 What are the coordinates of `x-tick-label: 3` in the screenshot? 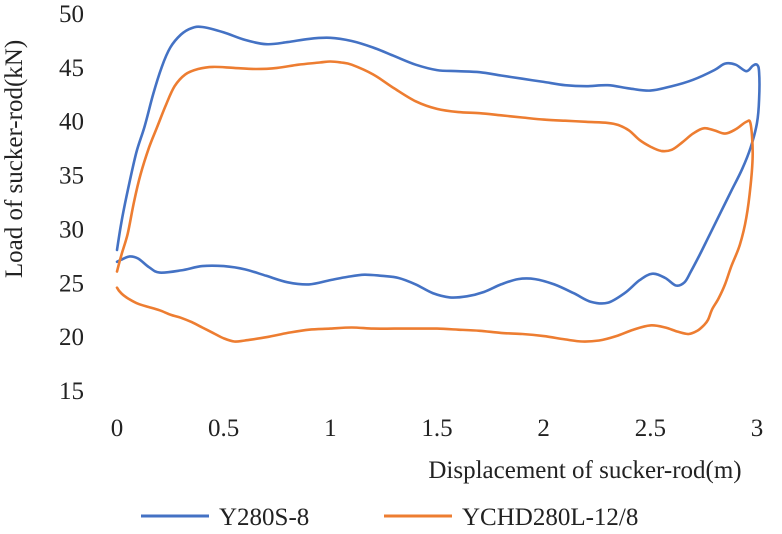 It's located at (757, 428).